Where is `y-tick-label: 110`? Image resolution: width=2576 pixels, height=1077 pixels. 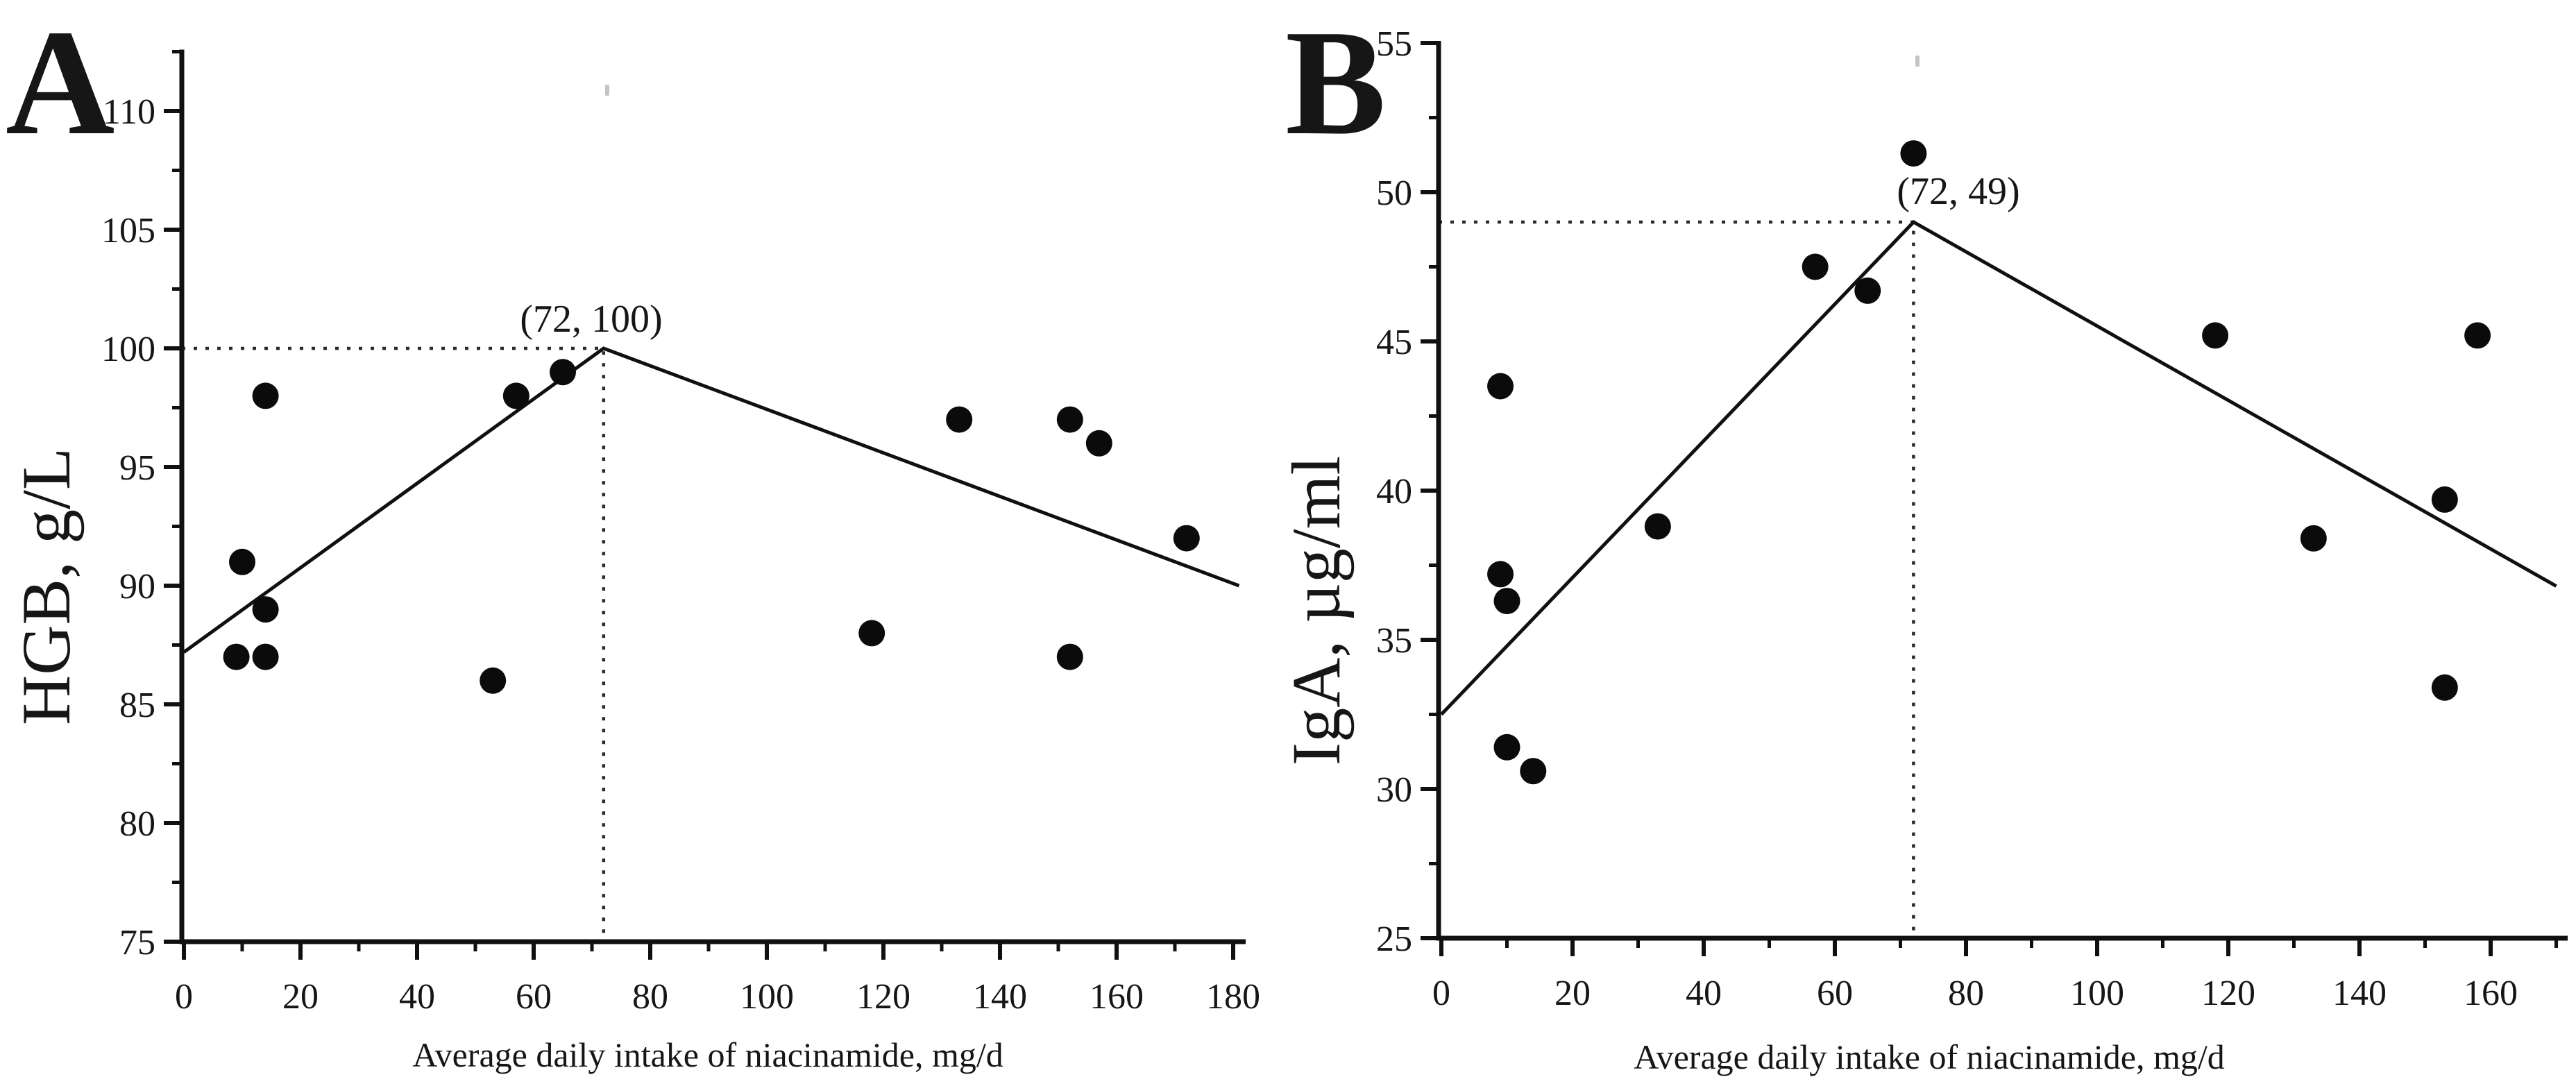 y-tick-label: 110 is located at coordinates (129, 112).